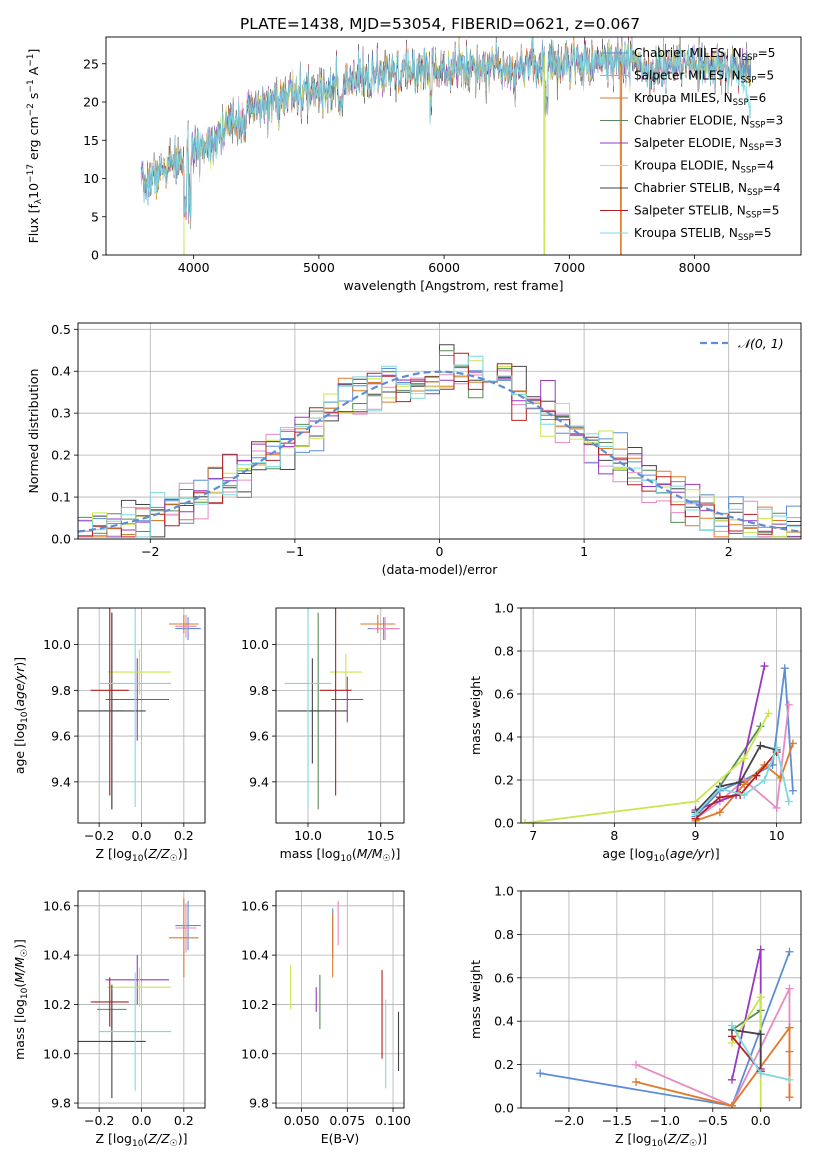  Describe the element at coordinates (91, 63) in the screenshot. I see `y-tick-label: 25` at that location.